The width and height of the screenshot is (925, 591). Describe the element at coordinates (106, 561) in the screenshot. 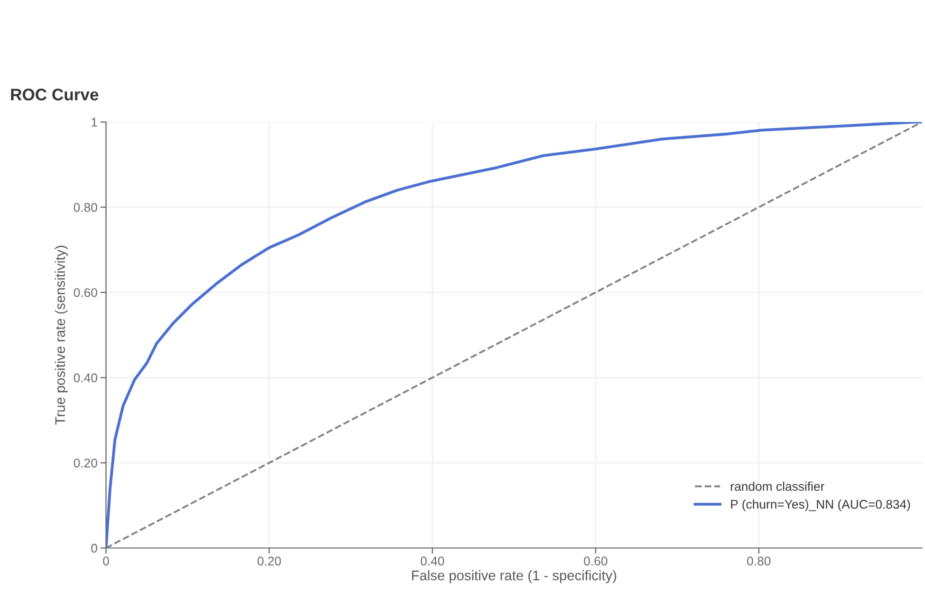

I see `x-tick-label: 0` at that location.